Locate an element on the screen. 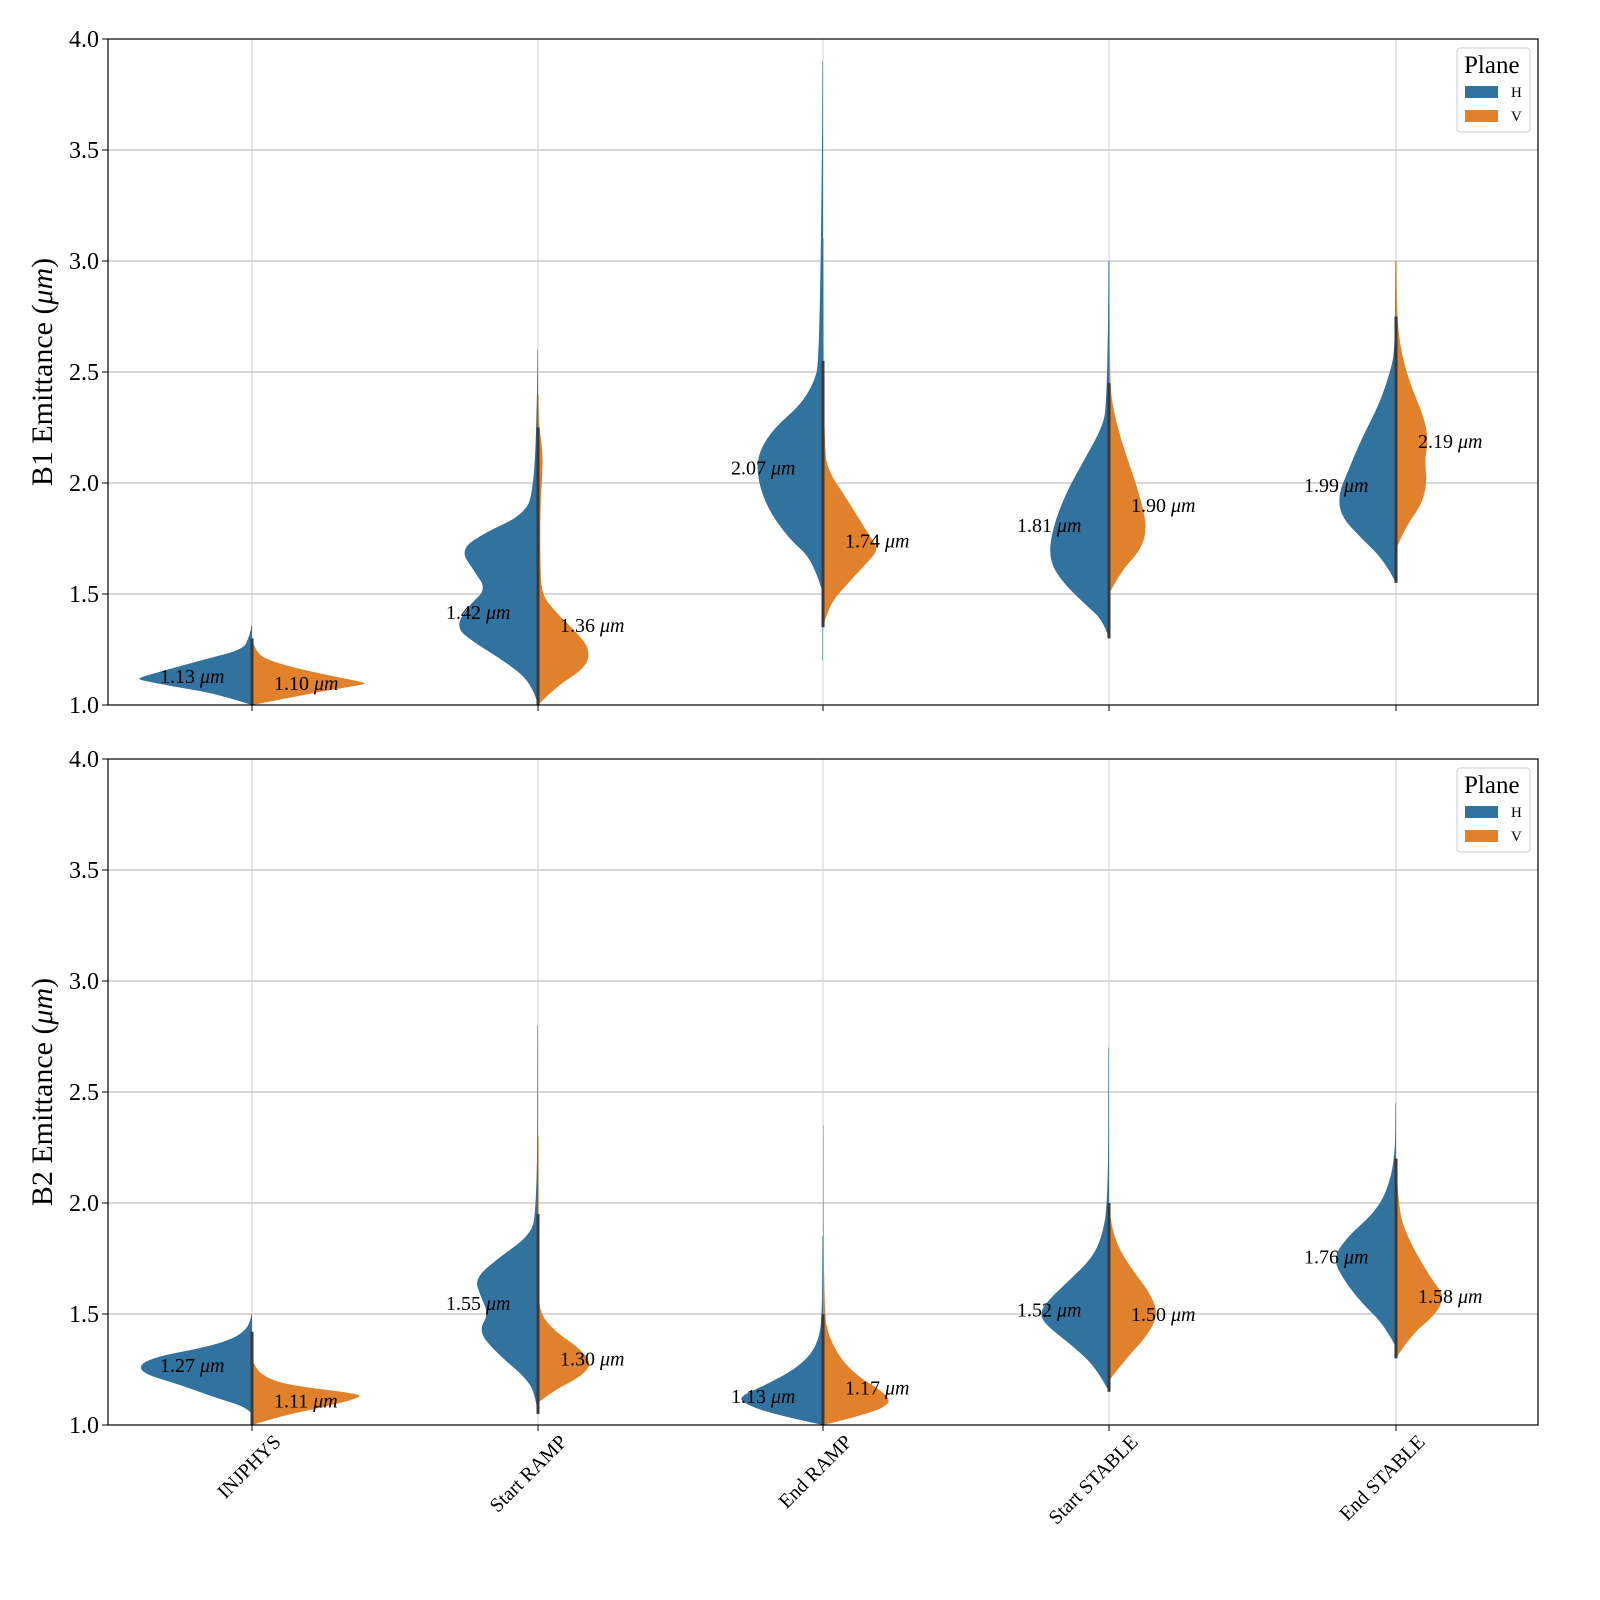 This screenshot has height=1600, width=1600. legend-b2: Plane H V is located at coordinates (1493, 810).